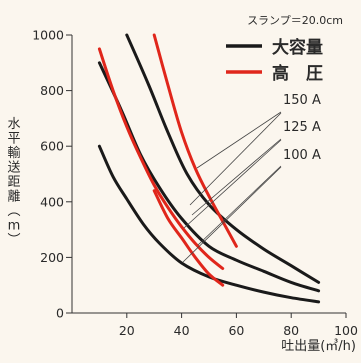 The height and width of the screenshot is (363, 361). What do you see at coordinates (346, 330) in the screenshot?
I see `x-tick-label: 100` at bounding box center [346, 330].